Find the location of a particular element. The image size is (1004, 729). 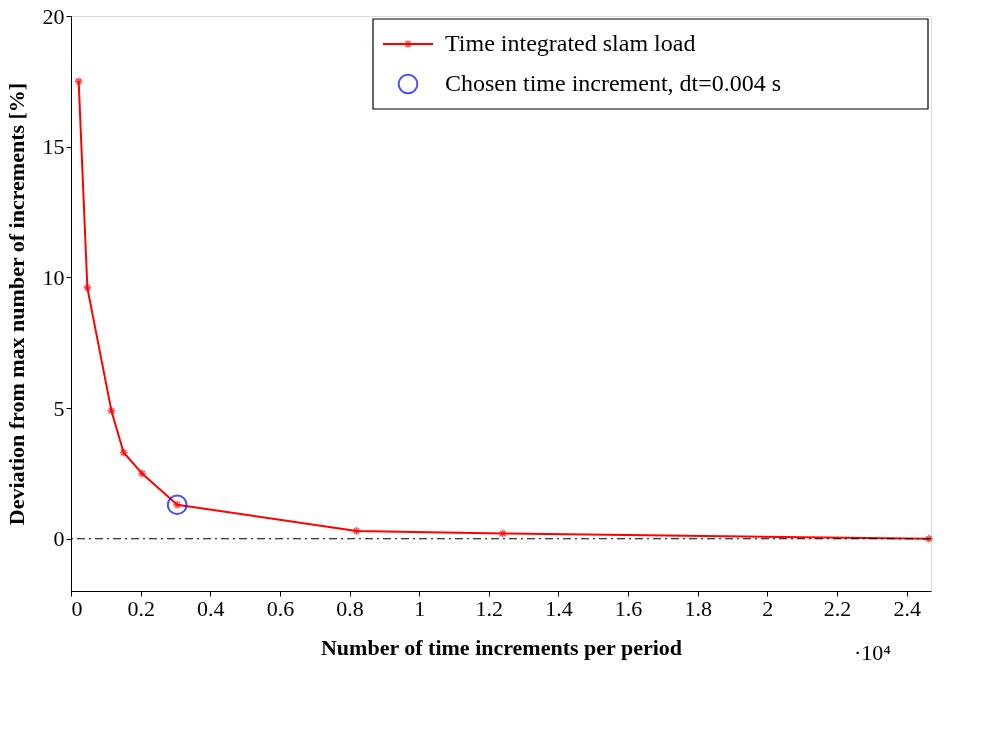

x-tick-label: 1.2 is located at coordinates (489, 608).